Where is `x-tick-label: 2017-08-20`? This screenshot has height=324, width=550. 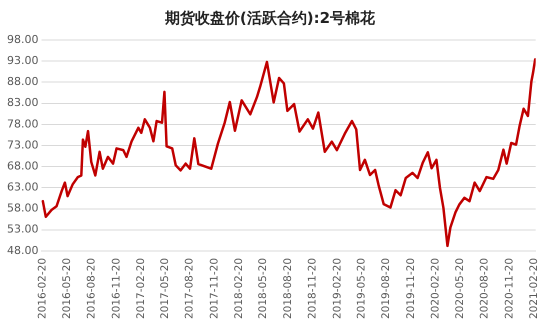
x-tick-label: 2017-08-20 is located at coordinates (190, 289).